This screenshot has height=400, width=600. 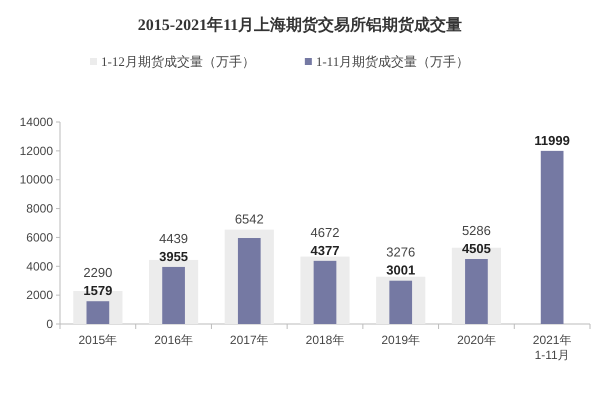 I want to click on data-label: 6542, so click(x=249, y=219).